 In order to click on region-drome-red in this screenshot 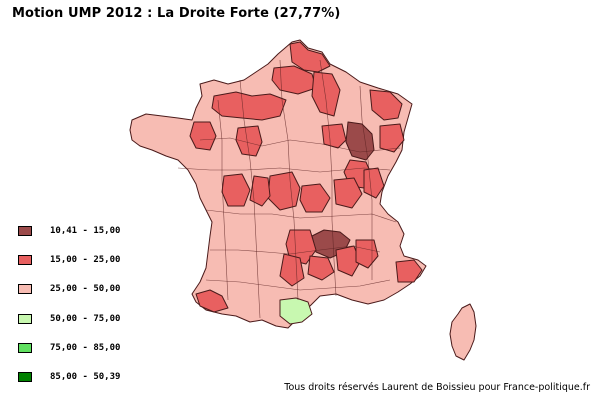, I will do `click(367, 254)`.